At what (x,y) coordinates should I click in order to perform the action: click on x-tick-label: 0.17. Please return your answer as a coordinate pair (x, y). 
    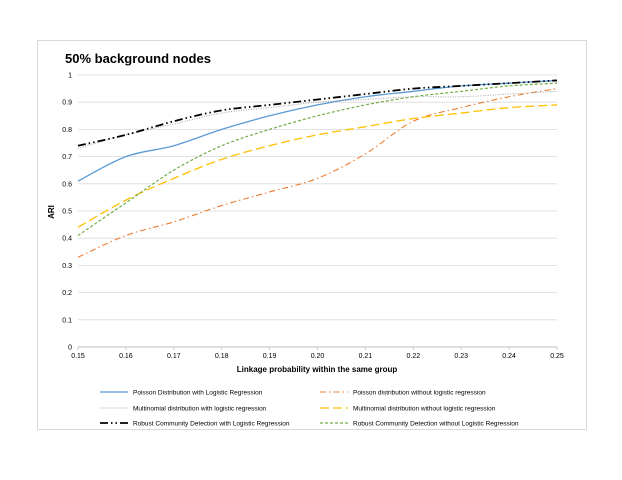
    Looking at the image, I should click on (174, 356).